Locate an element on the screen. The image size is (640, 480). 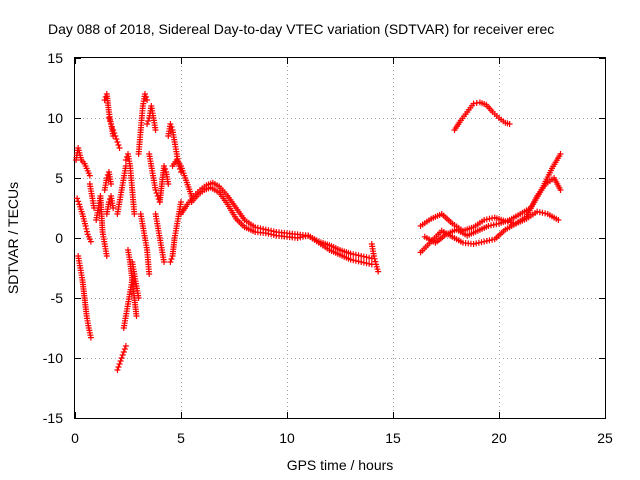
x-tick-label: 25 is located at coordinates (605, 438).